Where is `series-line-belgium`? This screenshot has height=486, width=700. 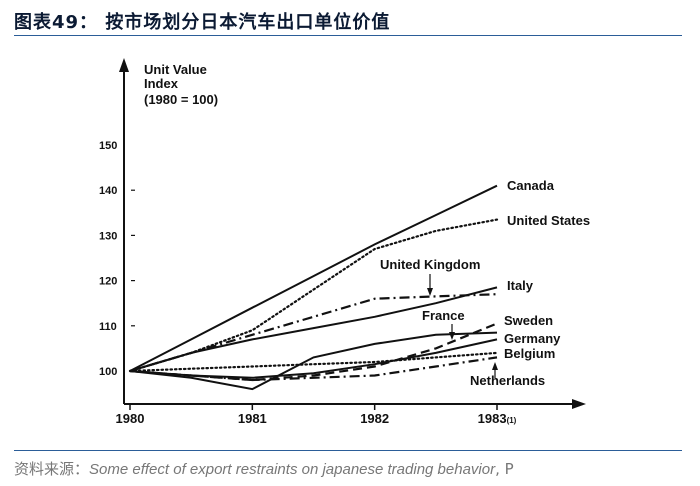 series-line-belgium is located at coordinates (313, 362).